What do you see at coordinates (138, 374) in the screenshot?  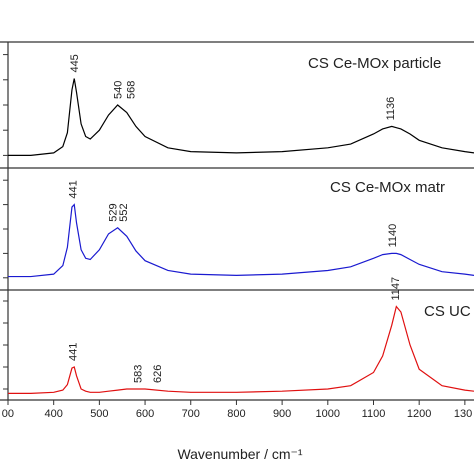 I see `peak-label: 583` at bounding box center [138, 374].